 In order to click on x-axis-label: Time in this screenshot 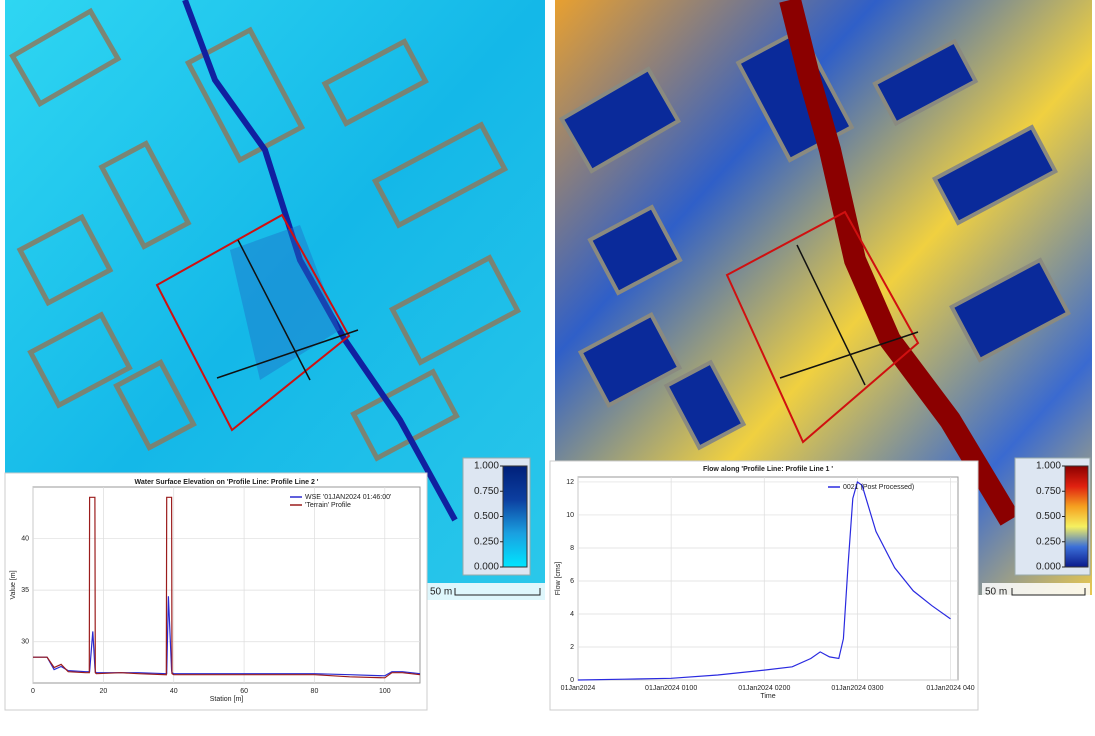, I will do `click(767, 696)`.